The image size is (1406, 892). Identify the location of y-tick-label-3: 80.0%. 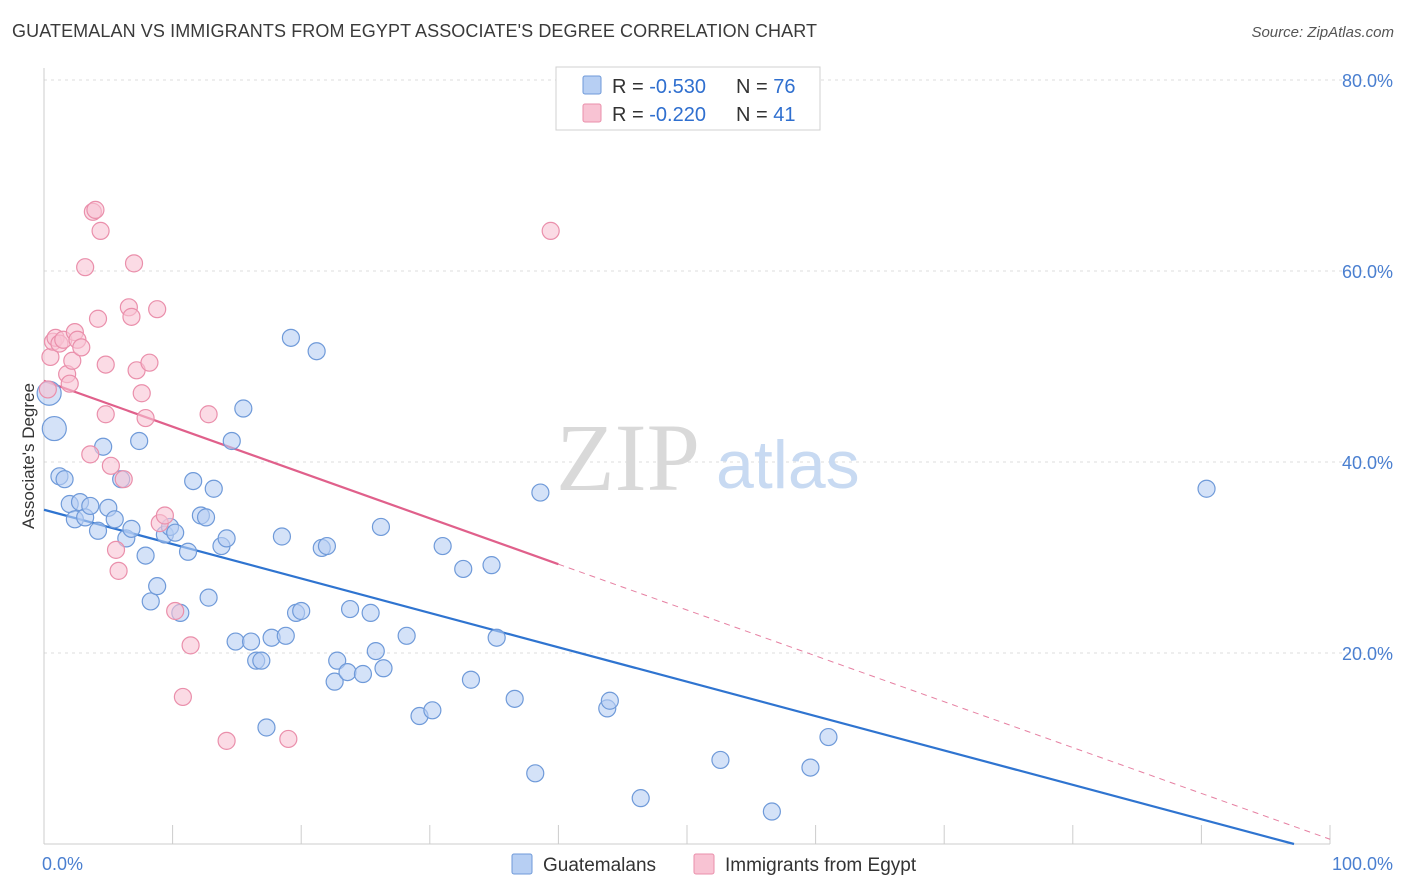
(1367, 81).